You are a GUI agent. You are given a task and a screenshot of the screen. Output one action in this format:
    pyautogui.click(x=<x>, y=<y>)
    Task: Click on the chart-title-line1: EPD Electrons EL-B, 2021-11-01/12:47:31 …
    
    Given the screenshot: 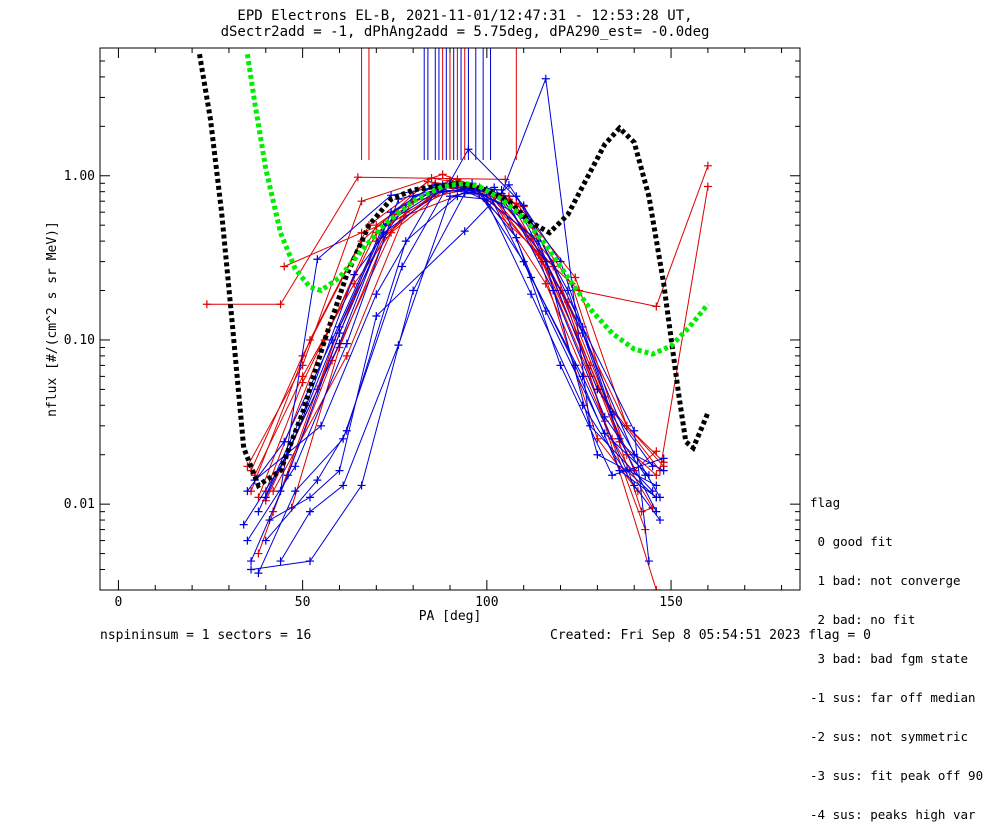 What is the action you would take?
    pyautogui.click(x=465, y=16)
    